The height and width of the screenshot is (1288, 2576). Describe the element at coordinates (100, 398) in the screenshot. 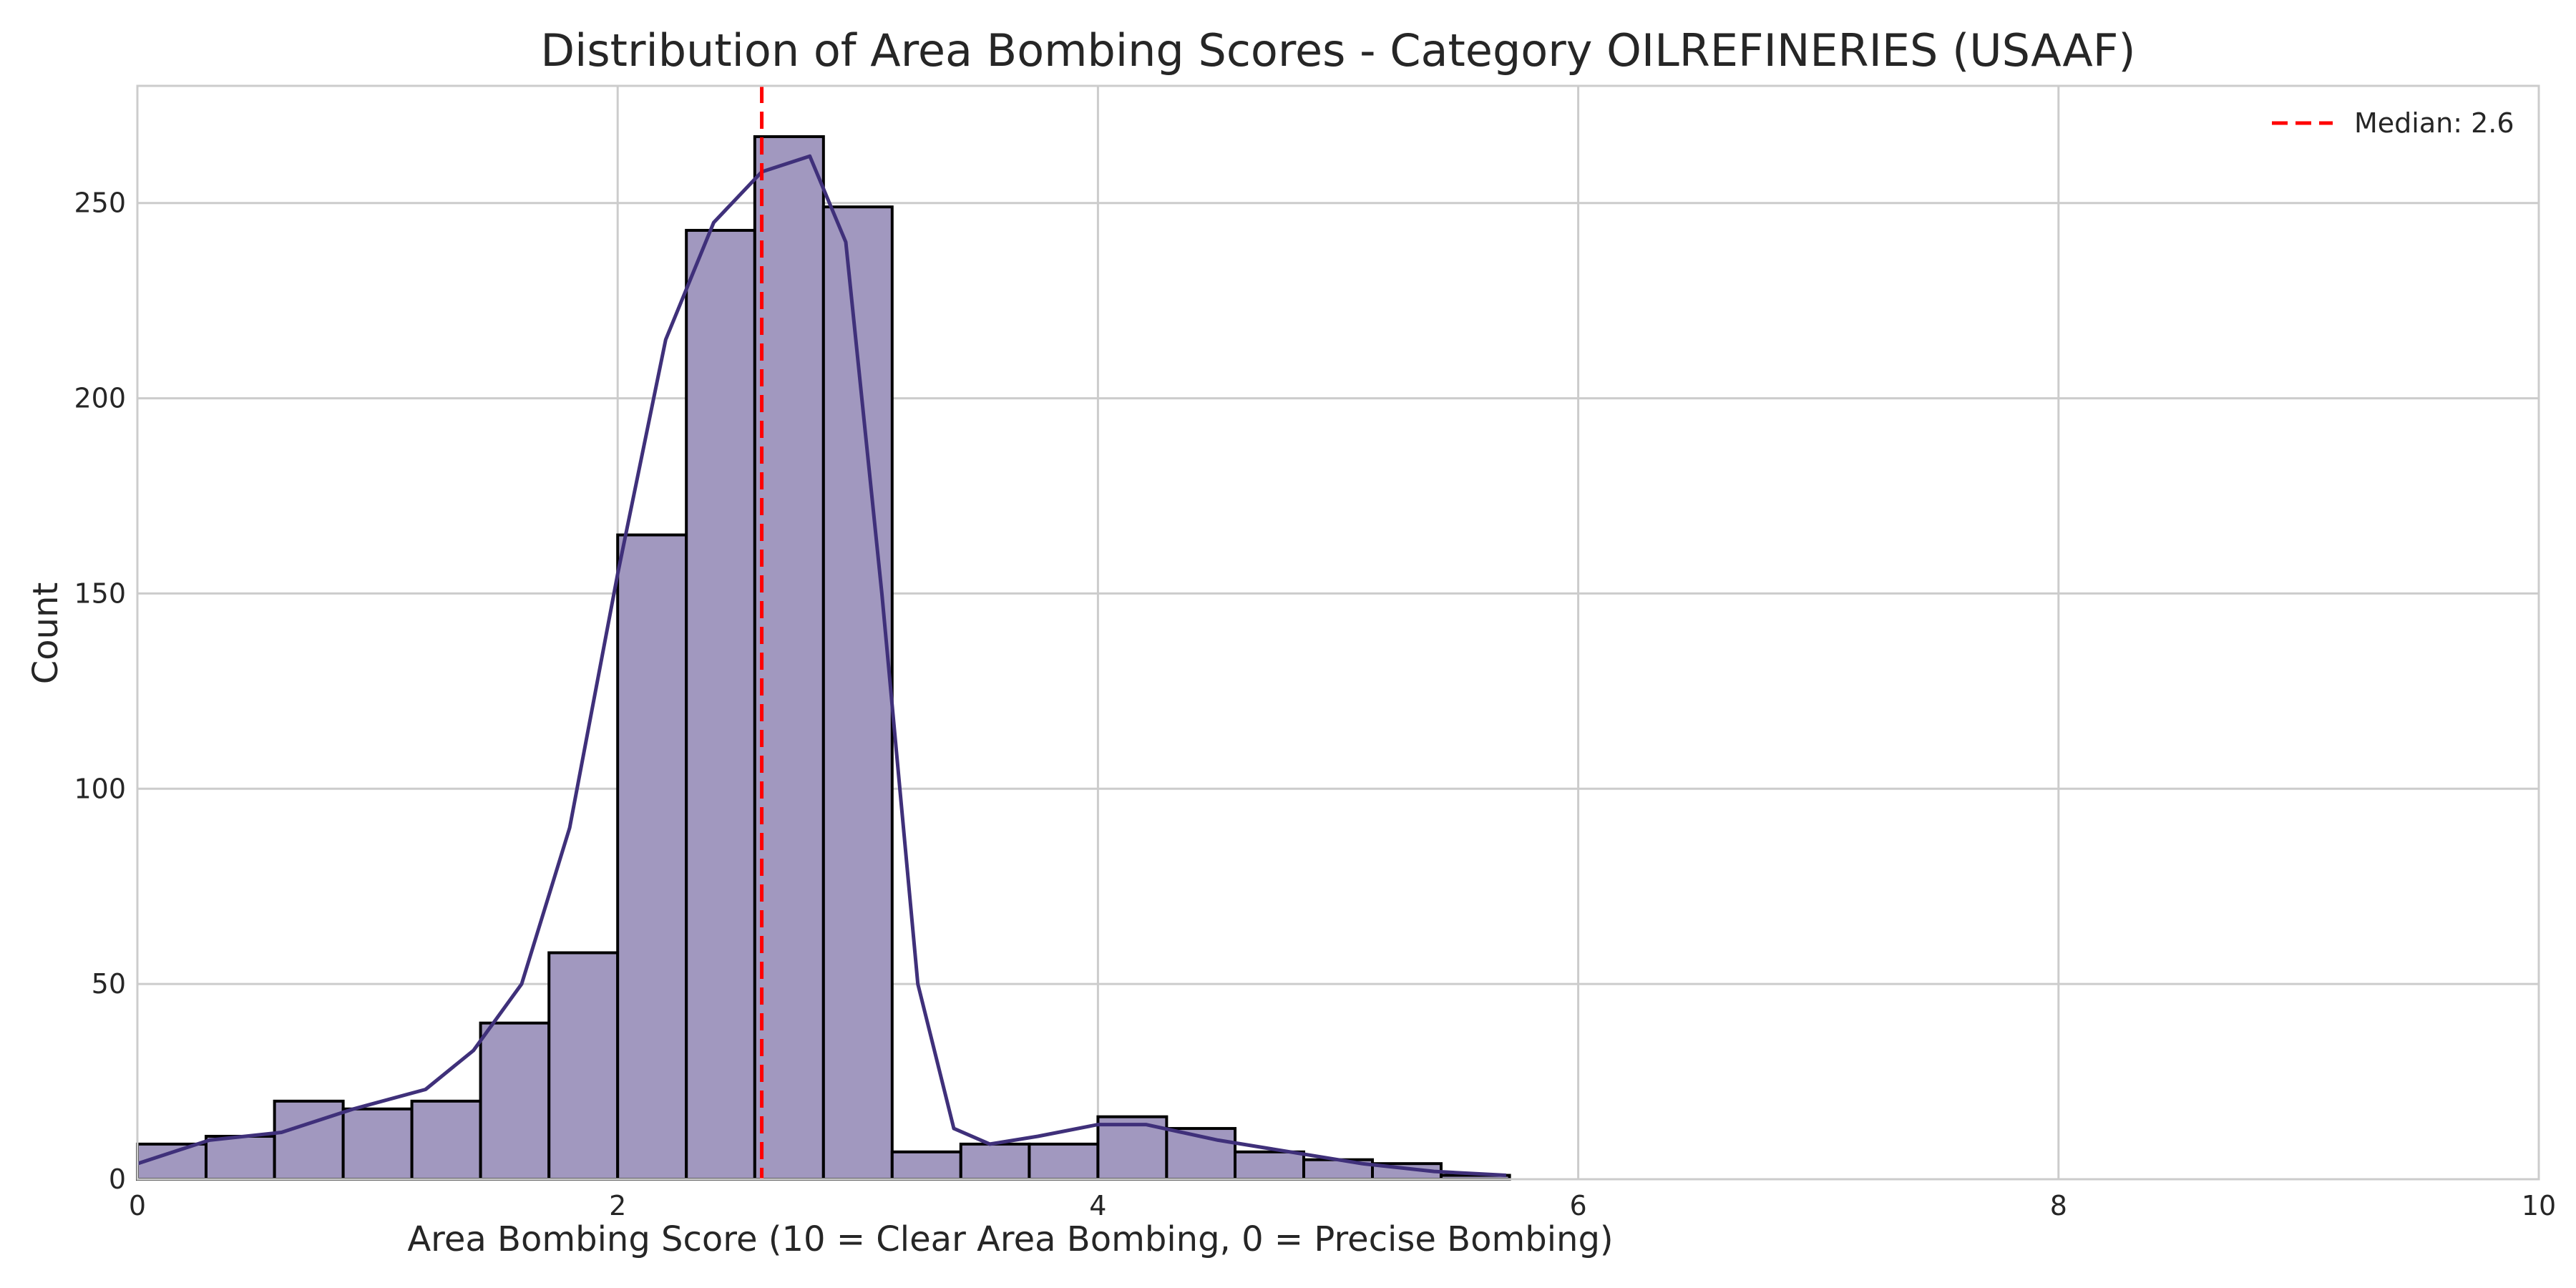

I see `y-tick-label: 200` at that location.